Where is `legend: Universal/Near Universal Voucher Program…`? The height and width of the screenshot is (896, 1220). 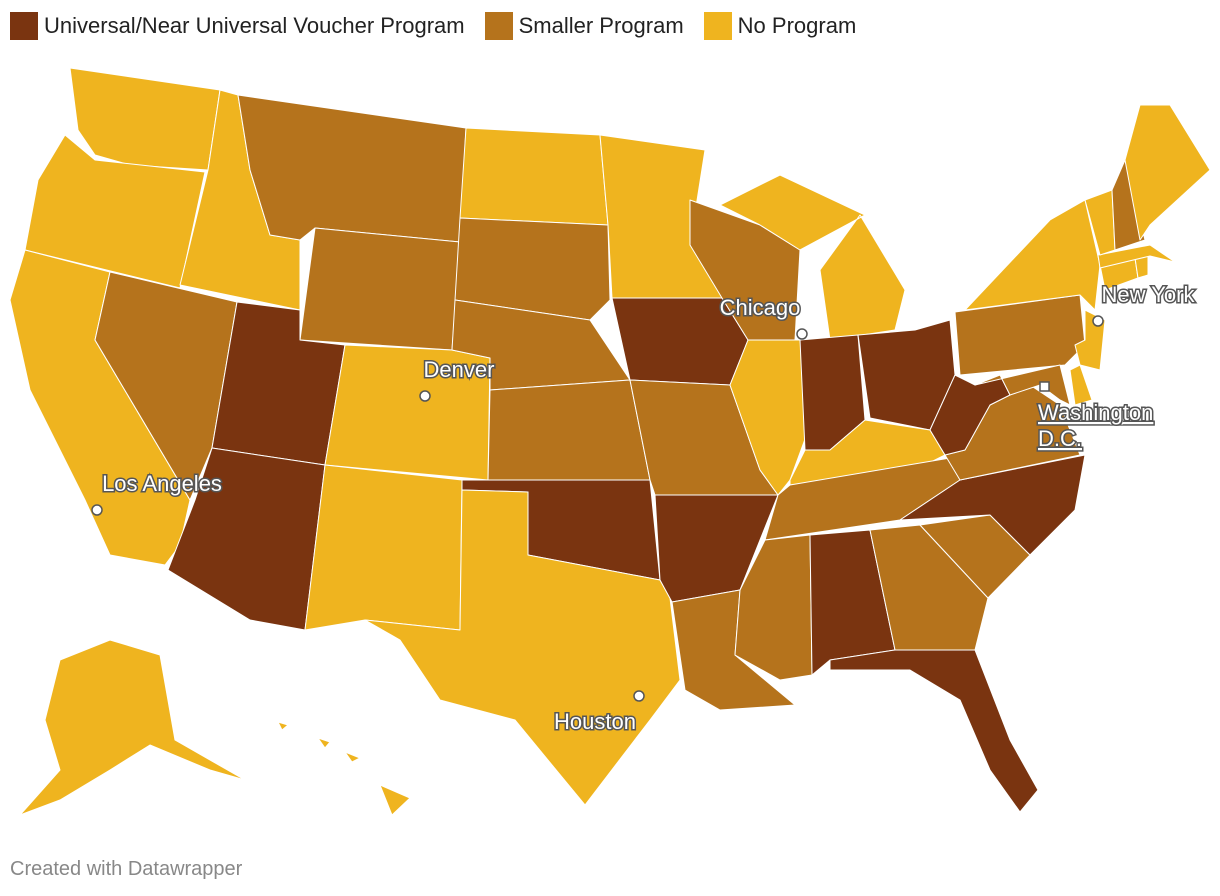 legend: Universal/Near Universal Voucher Program… is located at coordinates (433, 26).